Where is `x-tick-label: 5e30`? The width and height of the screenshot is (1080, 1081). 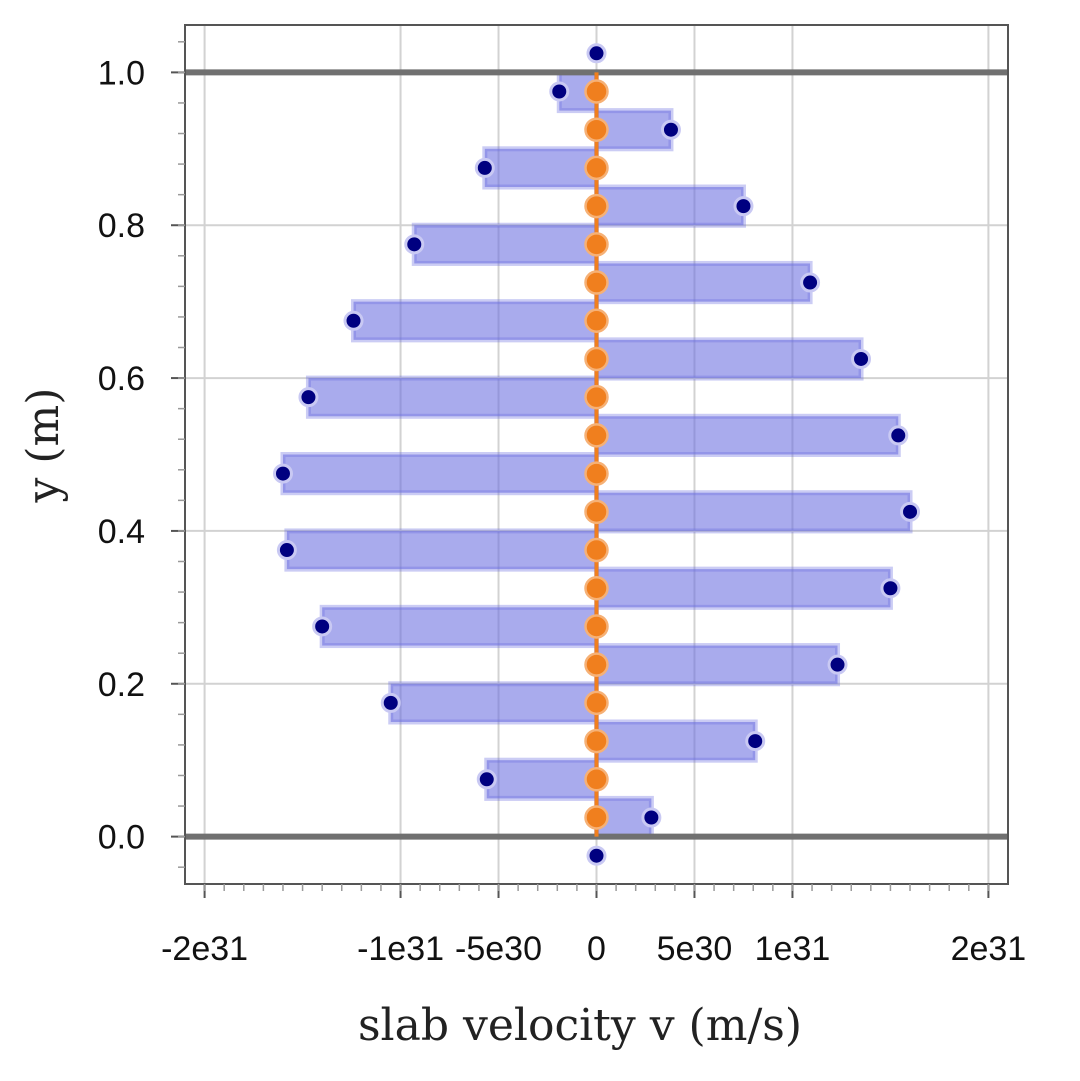 x-tick-label: 5e30 is located at coordinates (695, 949).